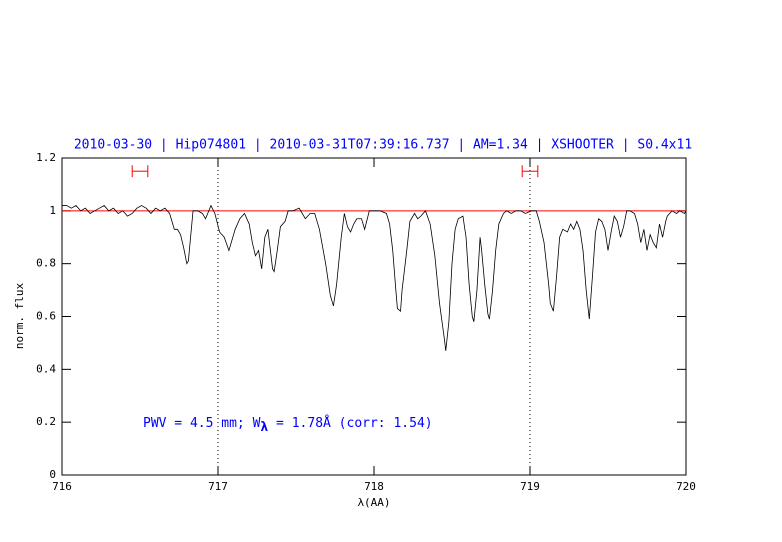 The width and height of the screenshot is (782, 542). What do you see at coordinates (350, 423) in the screenshot?
I see `annotation-part: = 1.78Å (corr: 1.54)` at bounding box center [350, 423].